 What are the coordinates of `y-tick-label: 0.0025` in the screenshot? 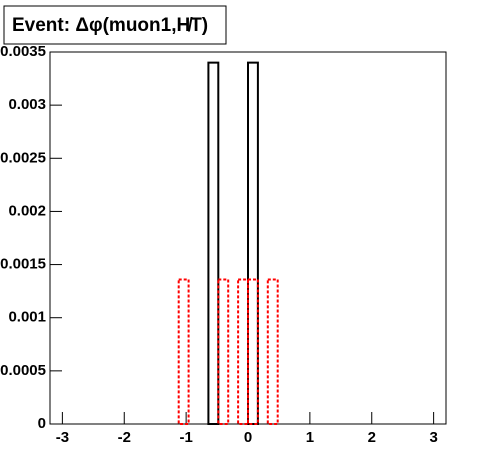 It's located at (23, 157).